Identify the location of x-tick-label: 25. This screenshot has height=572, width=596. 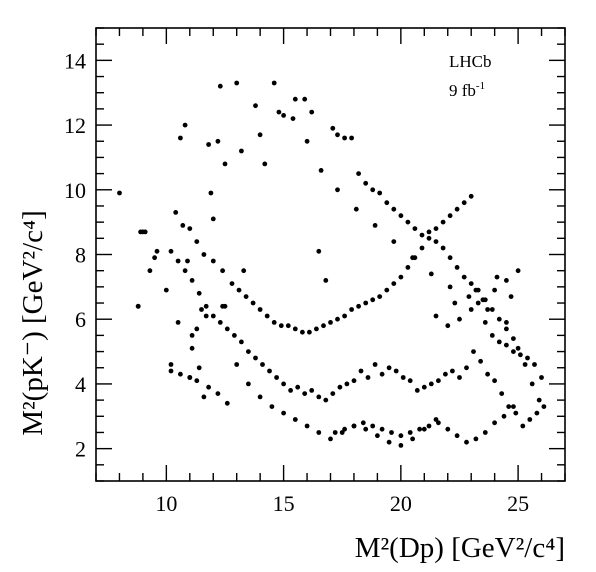
(518, 503).